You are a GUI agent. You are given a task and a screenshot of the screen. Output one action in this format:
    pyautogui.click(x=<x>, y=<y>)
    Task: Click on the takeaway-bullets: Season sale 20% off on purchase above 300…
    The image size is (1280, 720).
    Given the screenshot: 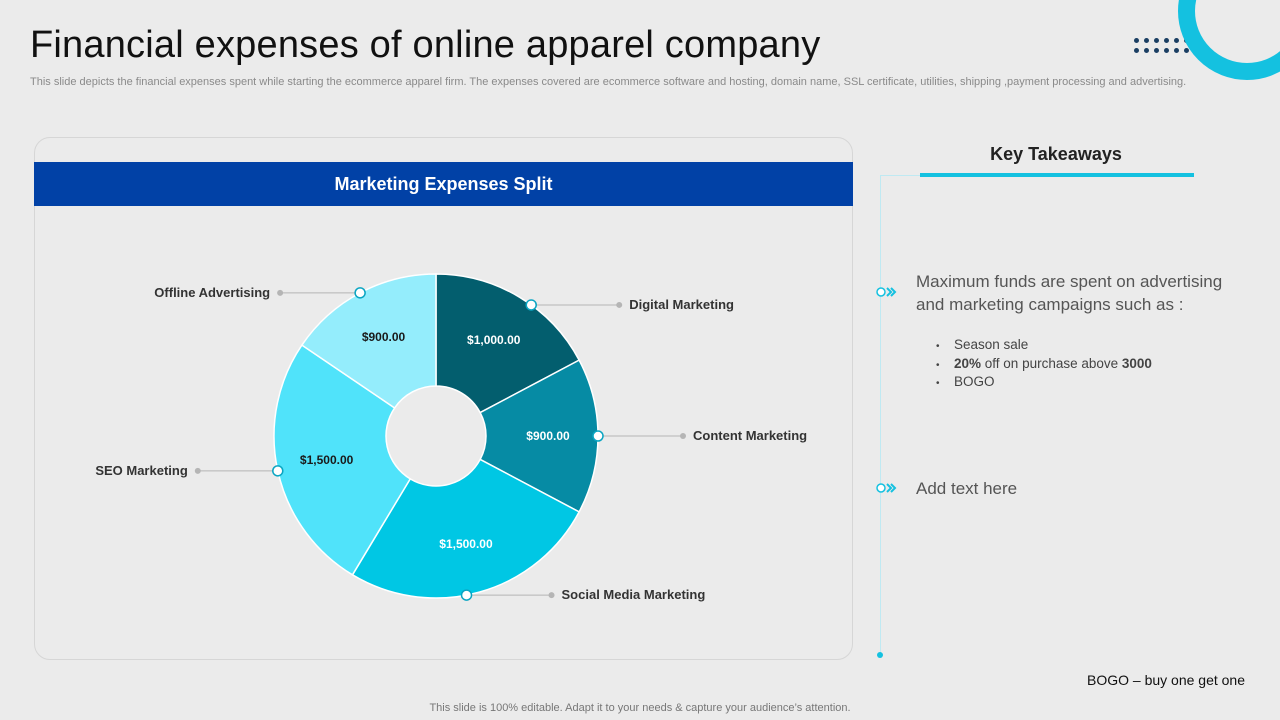 What is the action you would take?
    pyautogui.click(x=1044, y=365)
    